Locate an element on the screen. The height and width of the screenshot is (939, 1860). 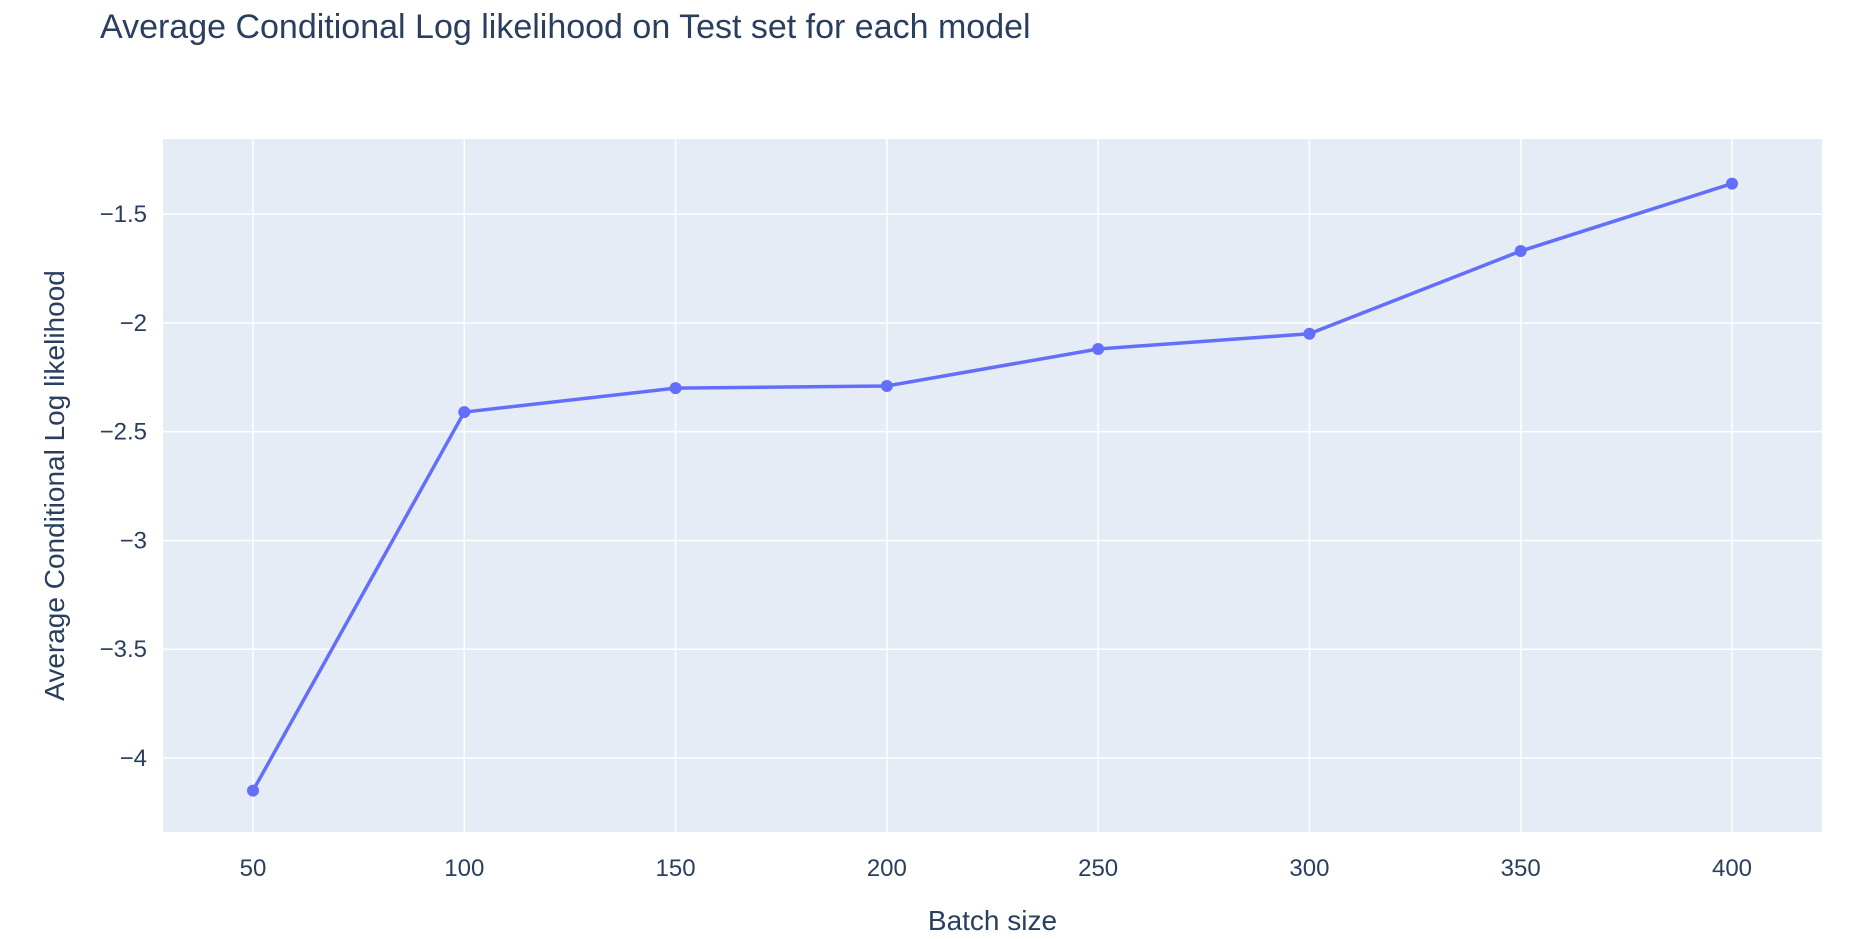
x-tick-label: 200 is located at coordinates (887, 868).